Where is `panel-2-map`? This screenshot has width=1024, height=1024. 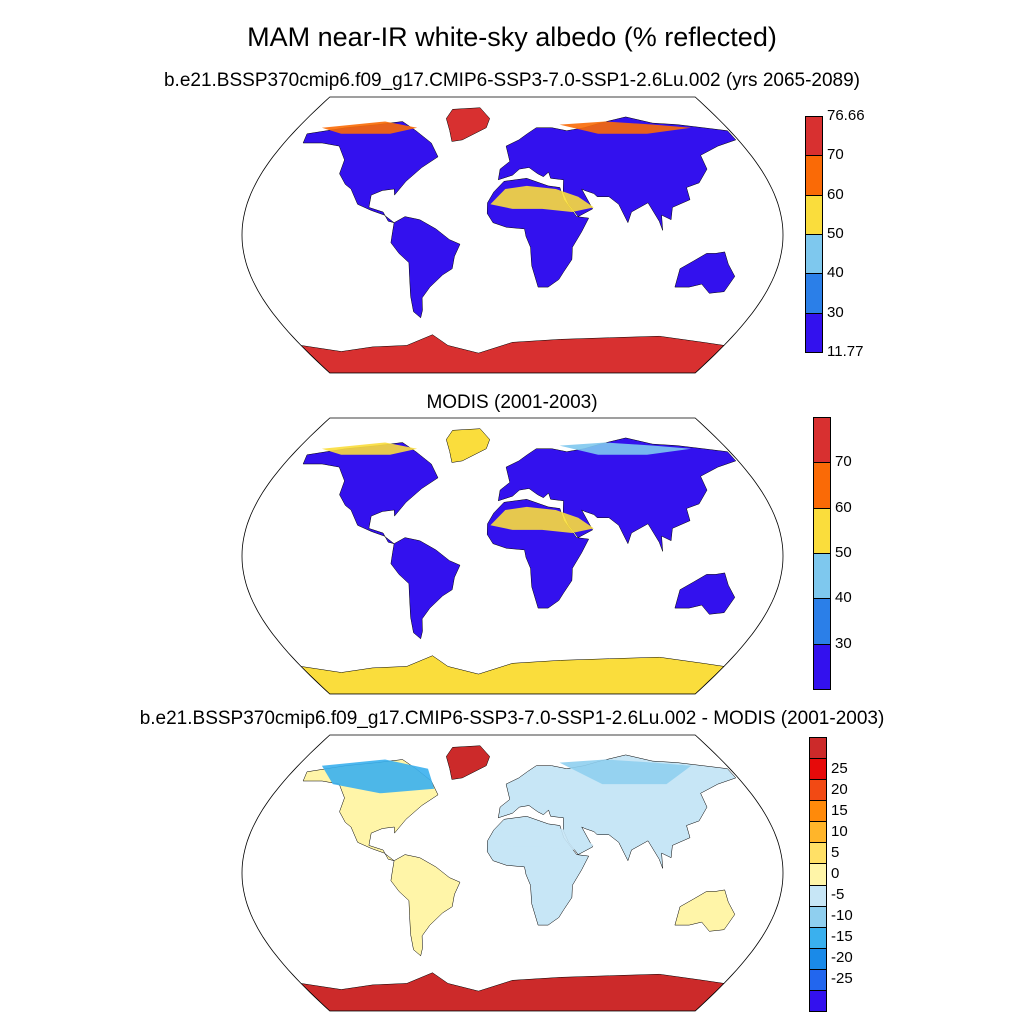
panel-2-map is located at coordinates (512, 556).